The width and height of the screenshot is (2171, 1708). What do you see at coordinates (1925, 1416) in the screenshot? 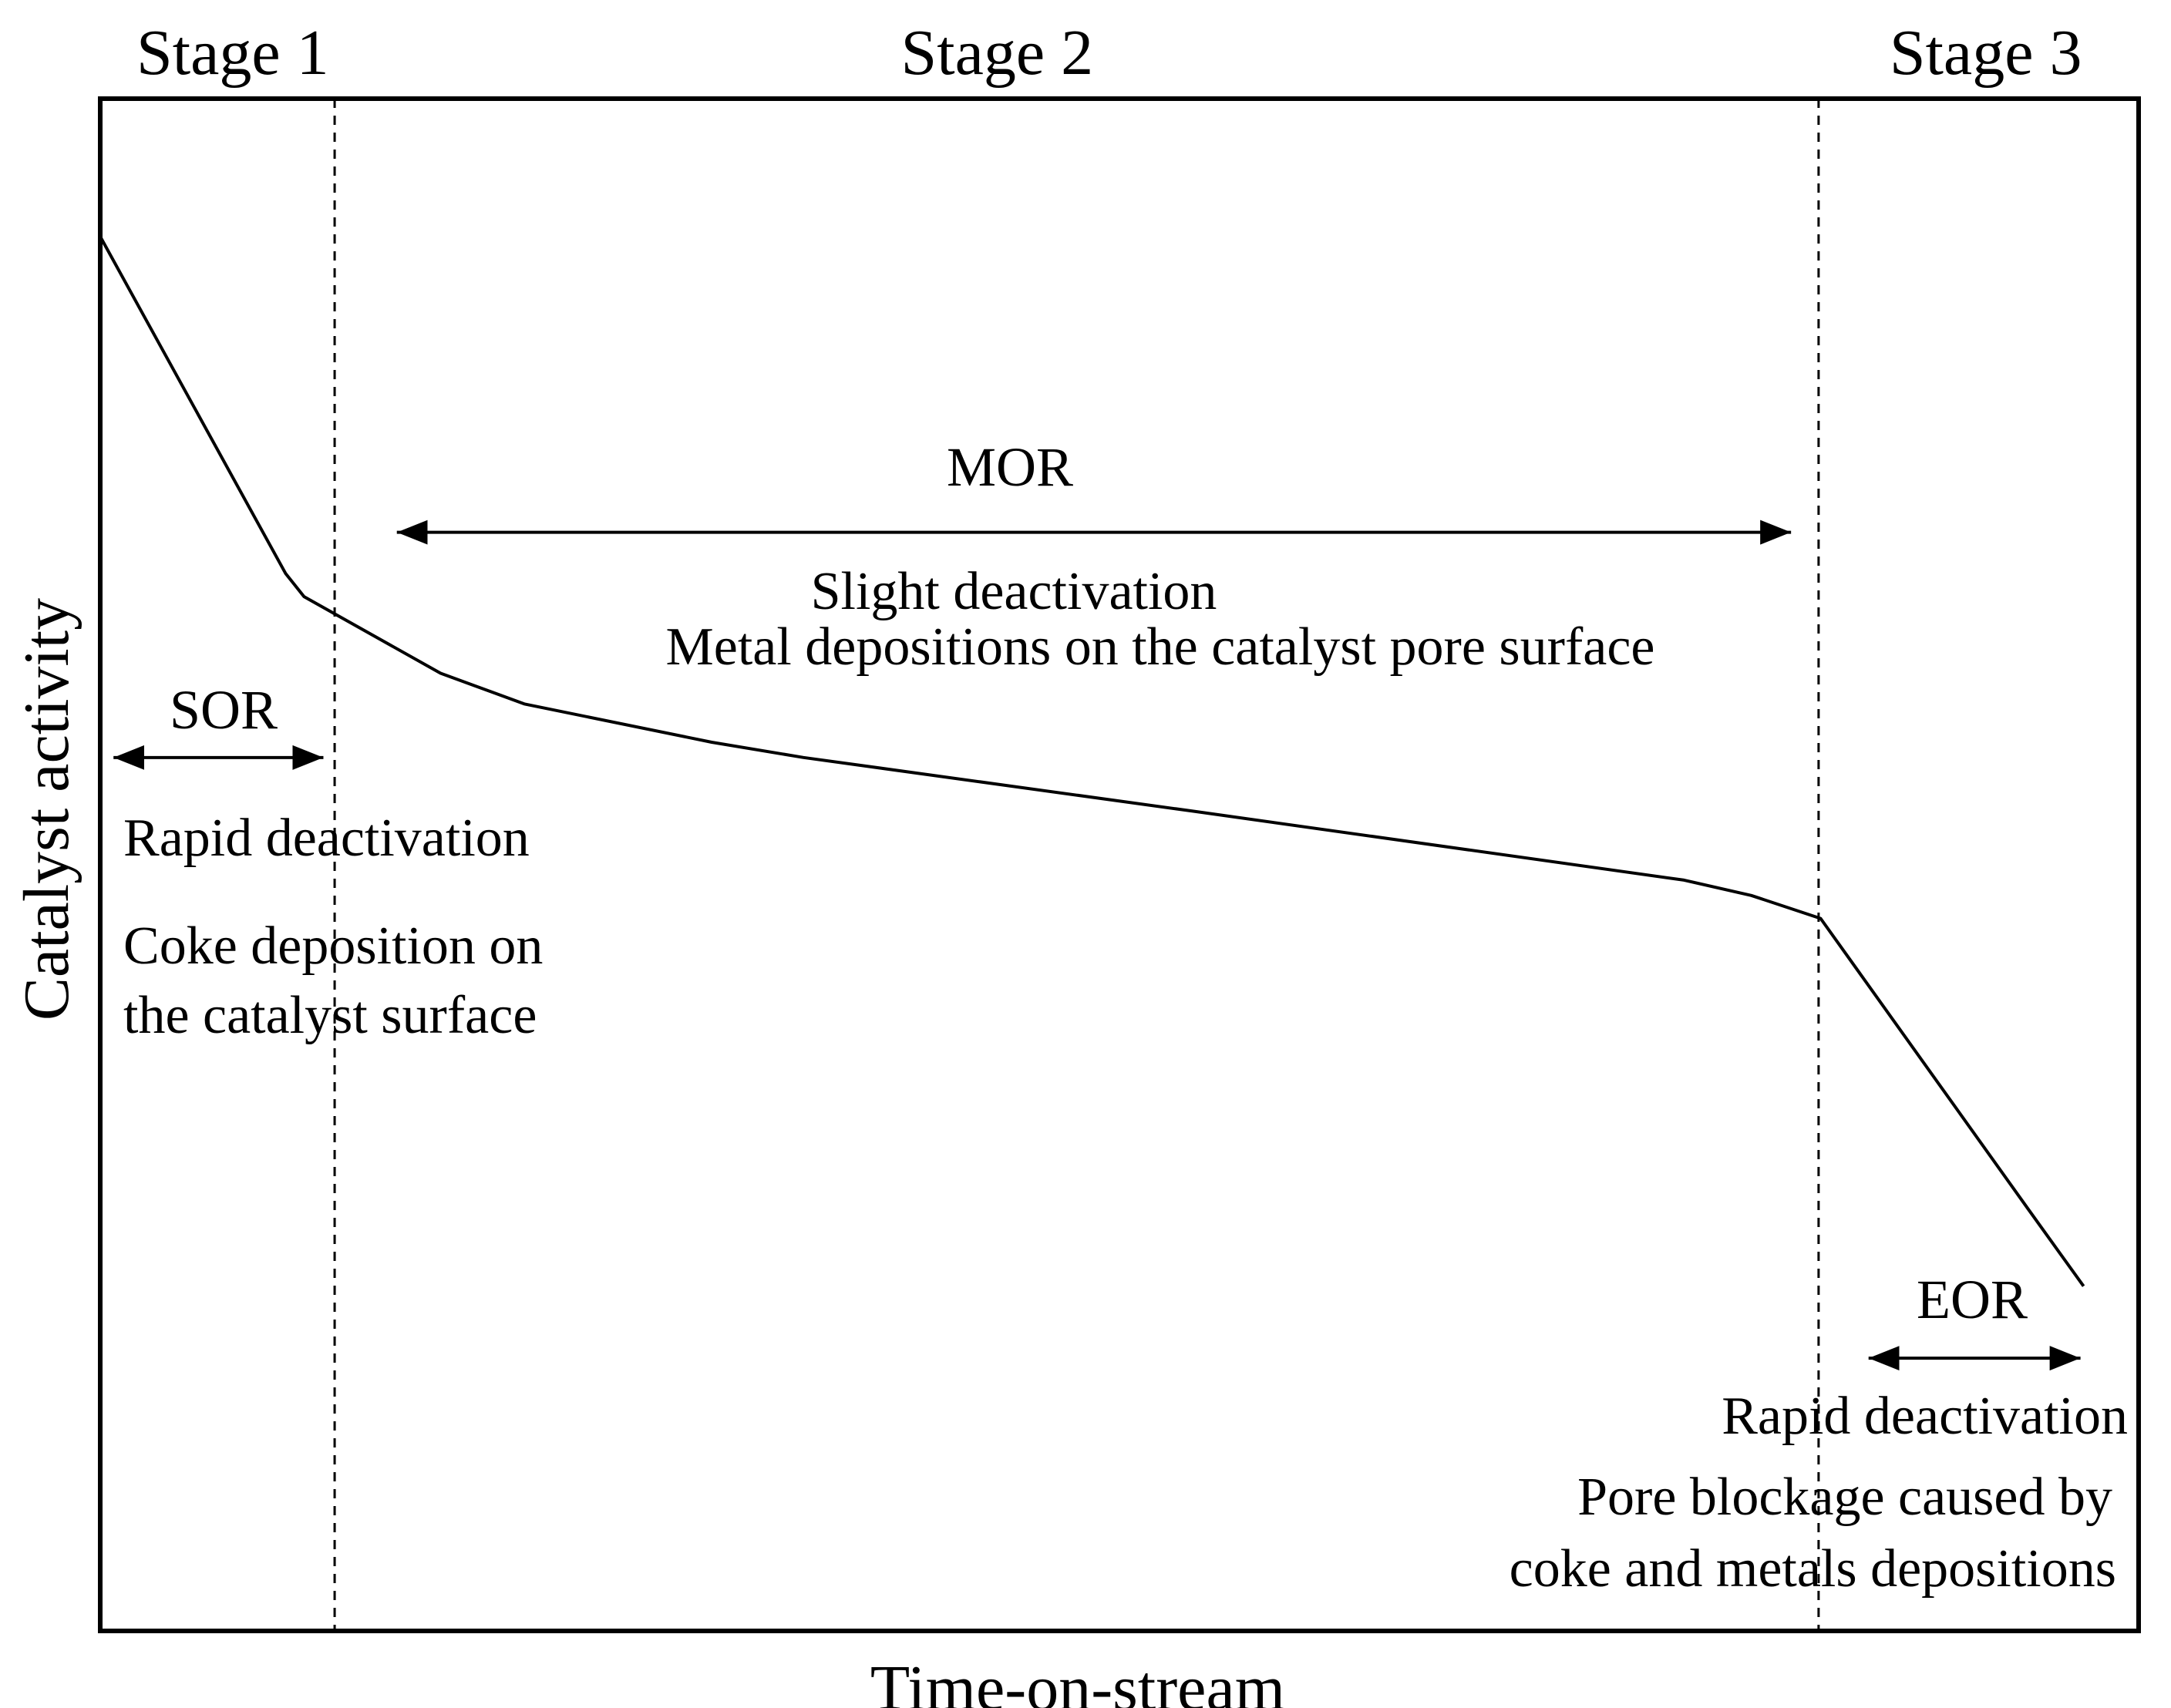
I see `eor-note-1: Rapid deactivation` at bounding box center [1925, 1416].